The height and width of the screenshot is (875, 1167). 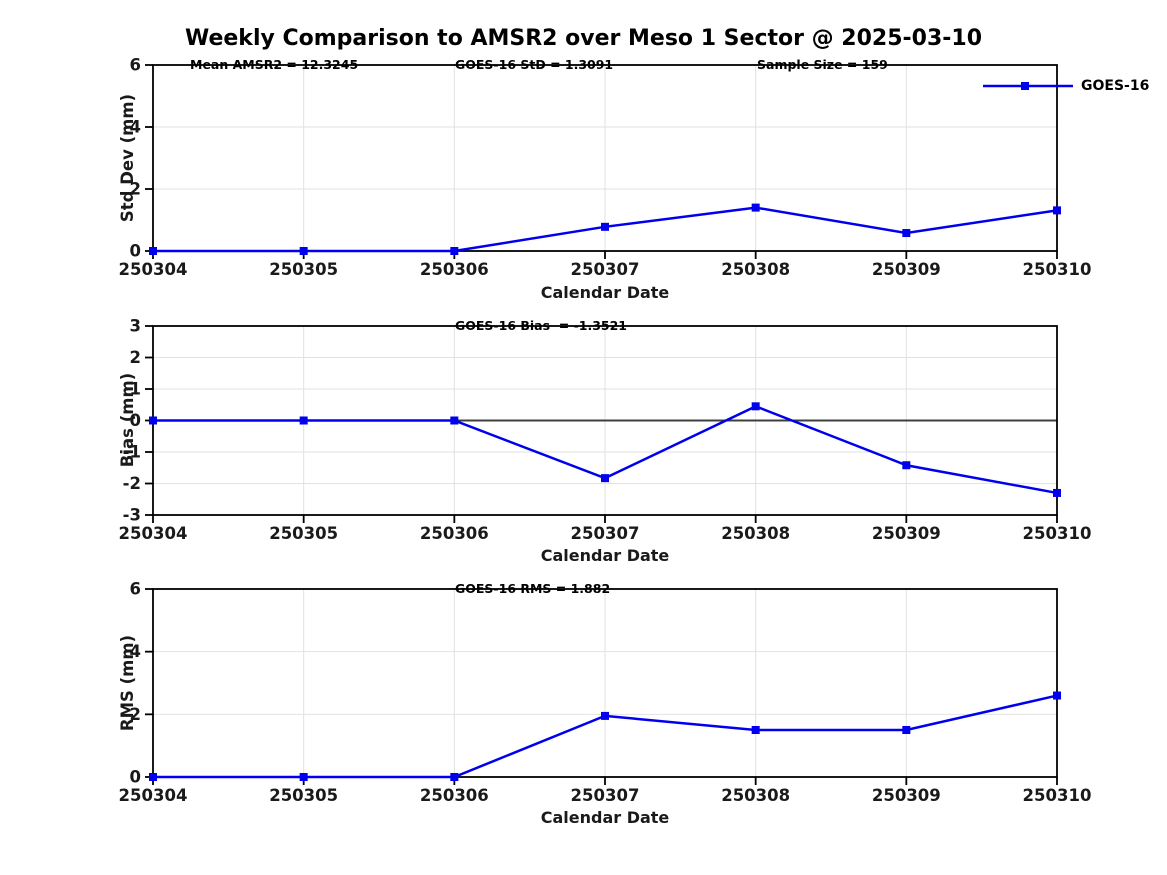 What do you see at coordinates (541, 325) in the screenshot?
I see `annotation-goes16-bias: GOES-16 Bias = -1.3521` at bounding box center [541, 325].